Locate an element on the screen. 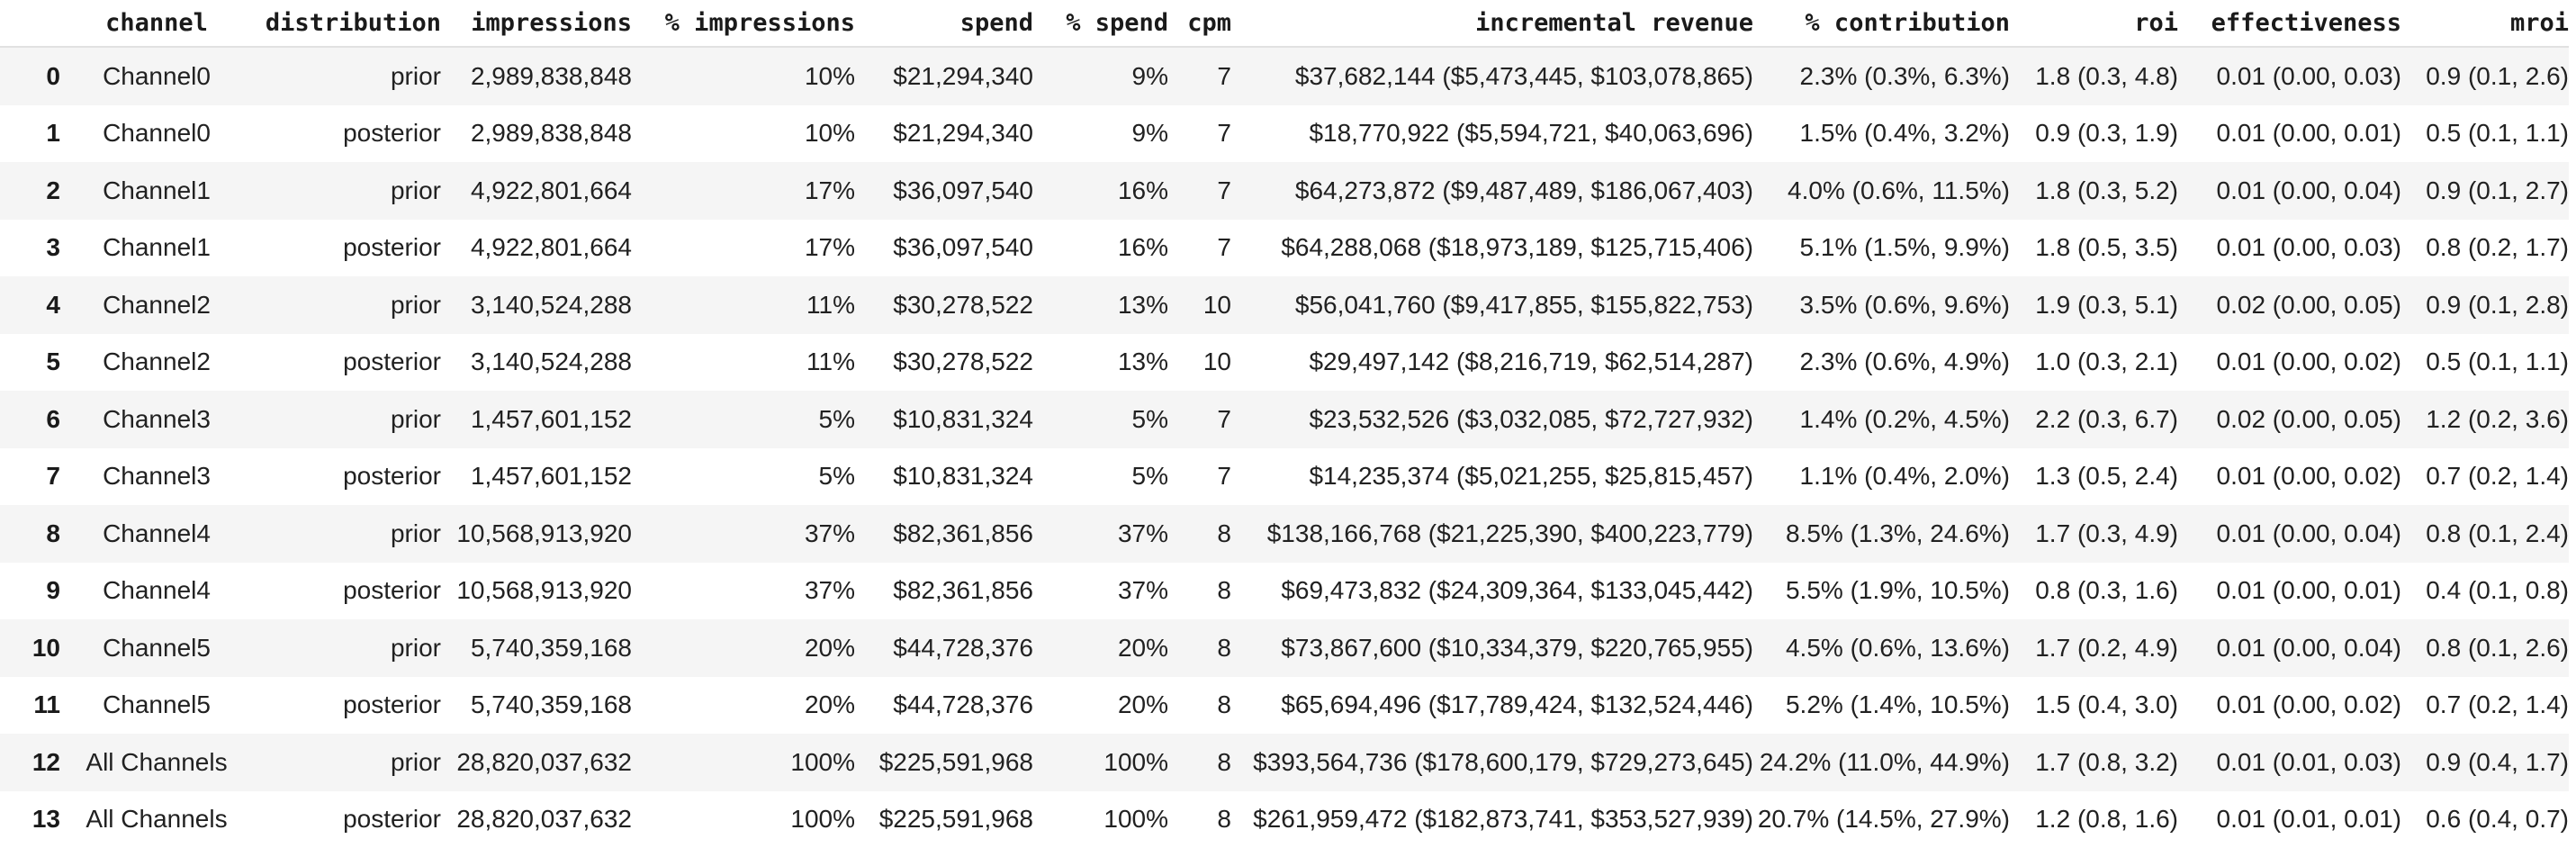 Image resolution: width=2576 pixels, height=848 pixels. cell-pct-contribution: 4.0% (0.6%, 11.5%) is located at coordinates (1899, 190).